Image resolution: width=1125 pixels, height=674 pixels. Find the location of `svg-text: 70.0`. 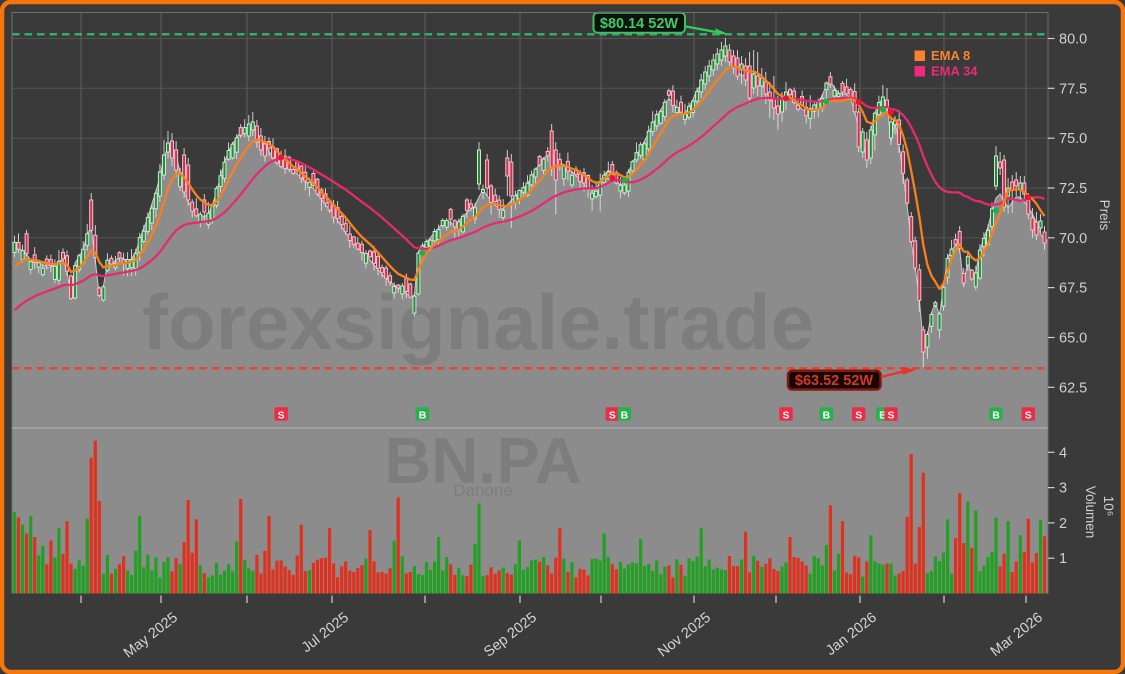

svg-text: 70.0 is located at coordinates (1073, 239).